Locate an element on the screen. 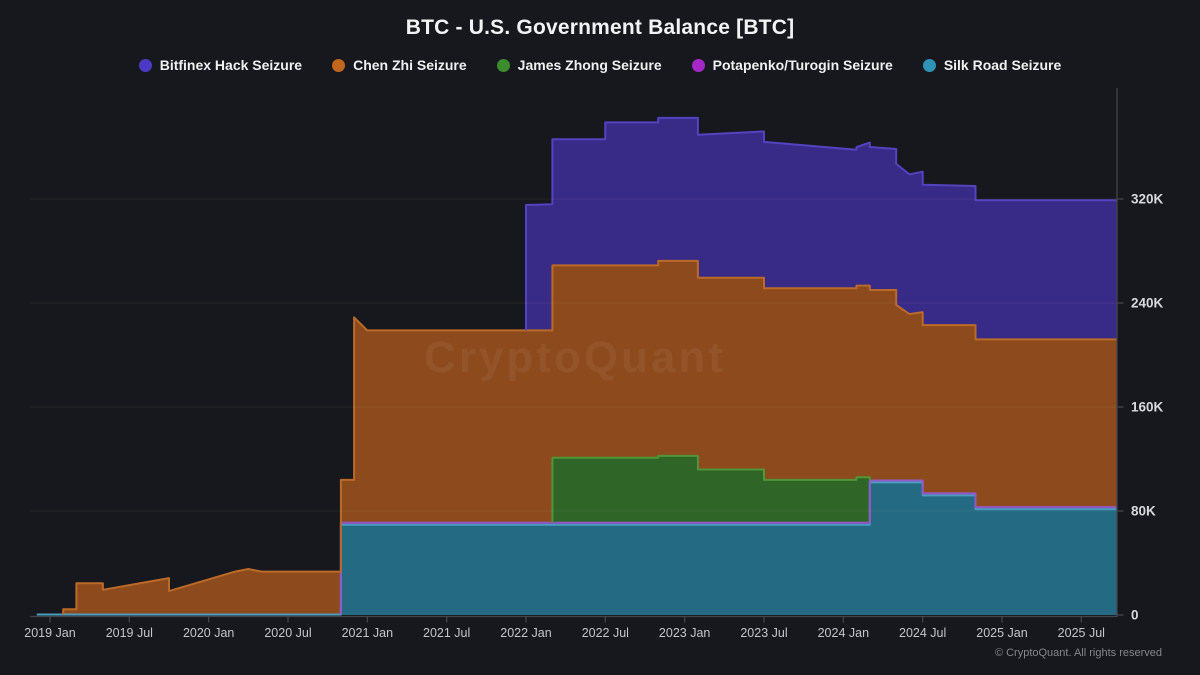 The width and height of the screenshot is (1200, 675). legend-item-james-zhong-seizure: James Zhong Seizure is located at coordinates (579, 65).